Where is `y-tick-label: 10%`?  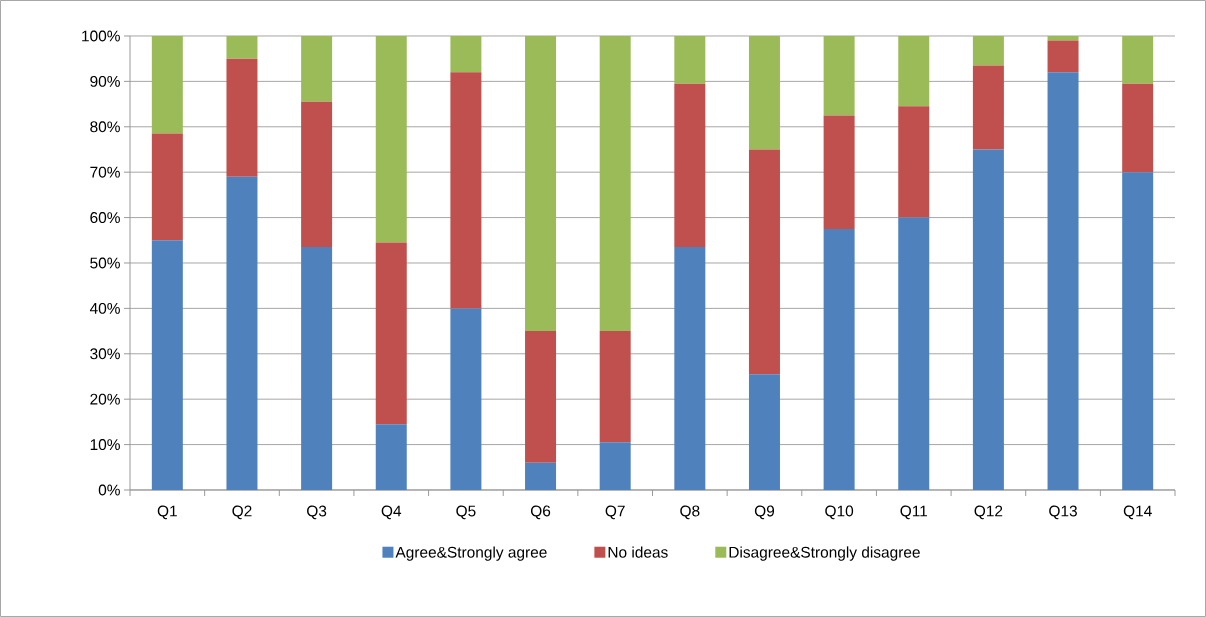
y-tick-label: 10% is located at coordinates (105, 445).